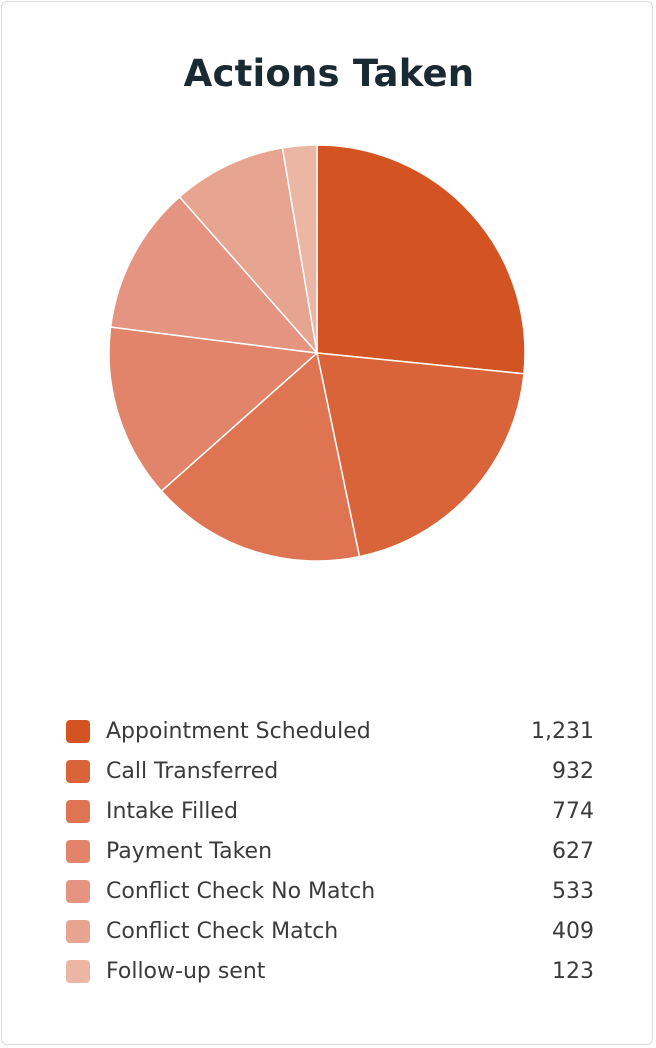  Describe the element at coordinates (330, 771) in the screenshot. I see `legend-item: Call Transferred 932` at that location.